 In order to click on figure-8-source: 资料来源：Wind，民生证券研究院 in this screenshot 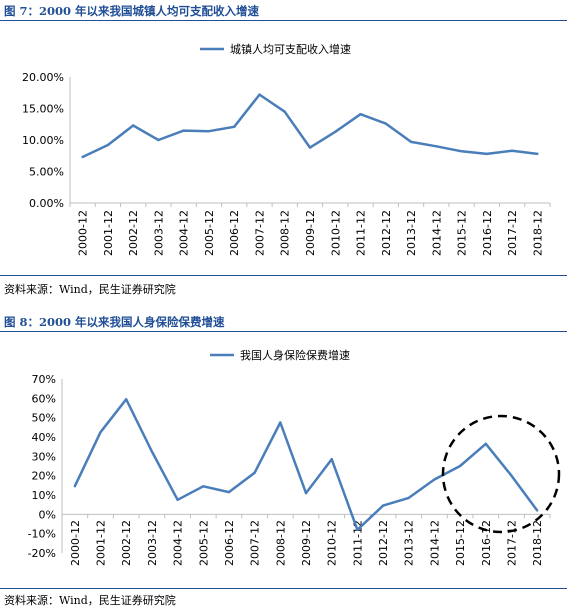, I will do `click(90, 600)`.